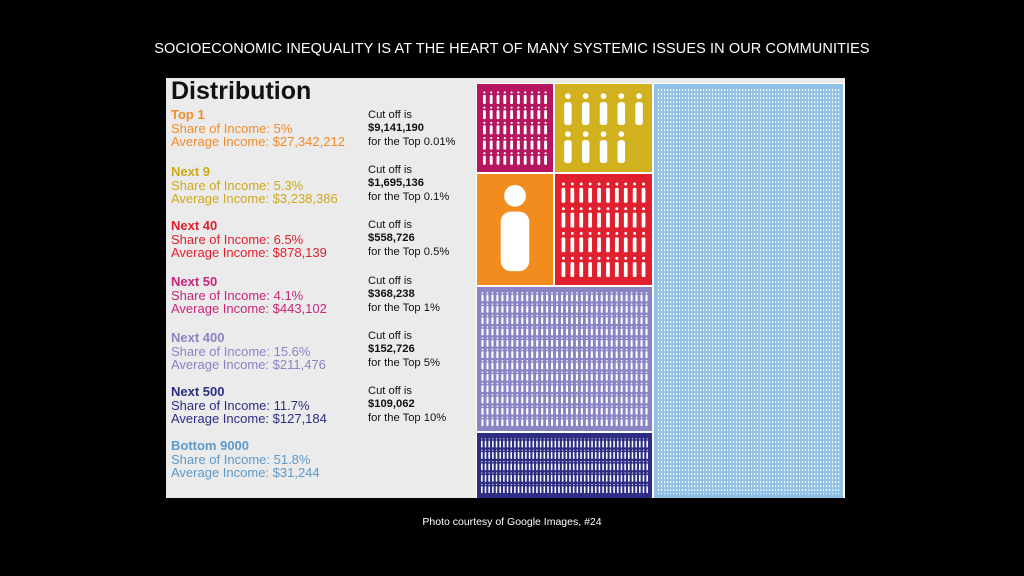 The height and width of the screenshot is (576, 1024). I want to click on group-share: Share of Income: 5%, so click(232, 128).